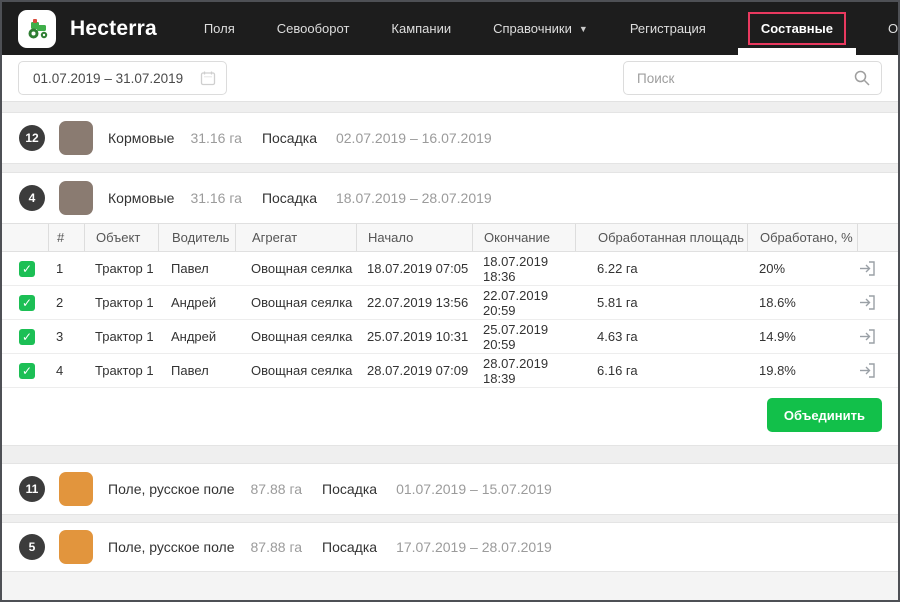 The width and height of the screenshot is (900, 602). Describe the element at coordinates (121, 237) in the screenshot. I see `col-header-object: Объект` at that location.